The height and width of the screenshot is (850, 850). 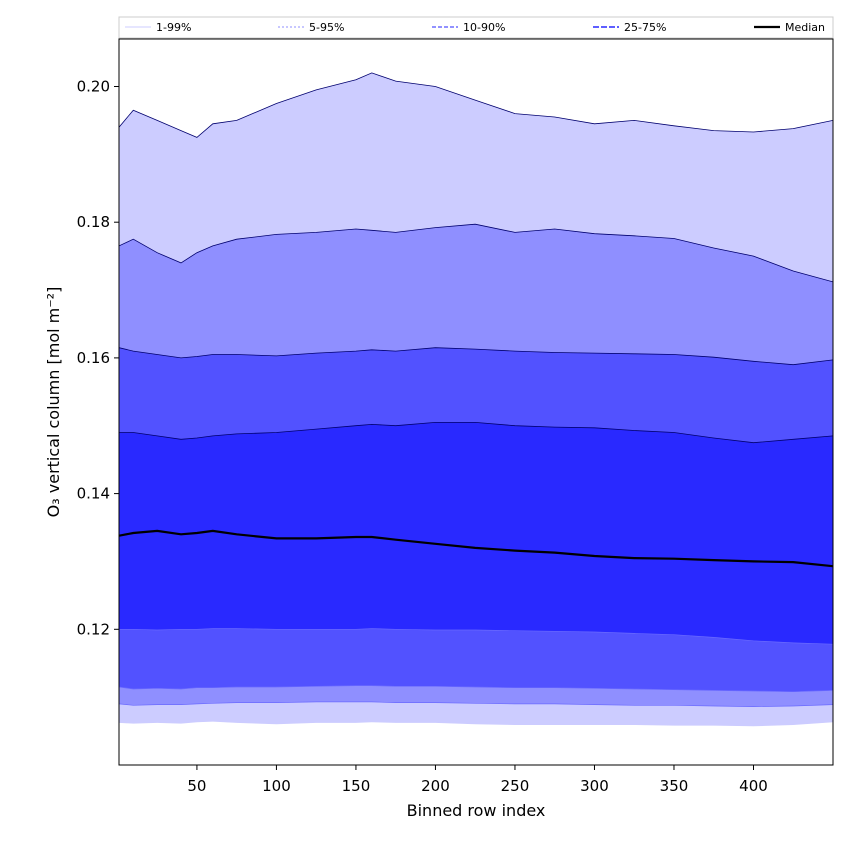 I want to click on x-tick-label: 400, so click(x=753, y=786).